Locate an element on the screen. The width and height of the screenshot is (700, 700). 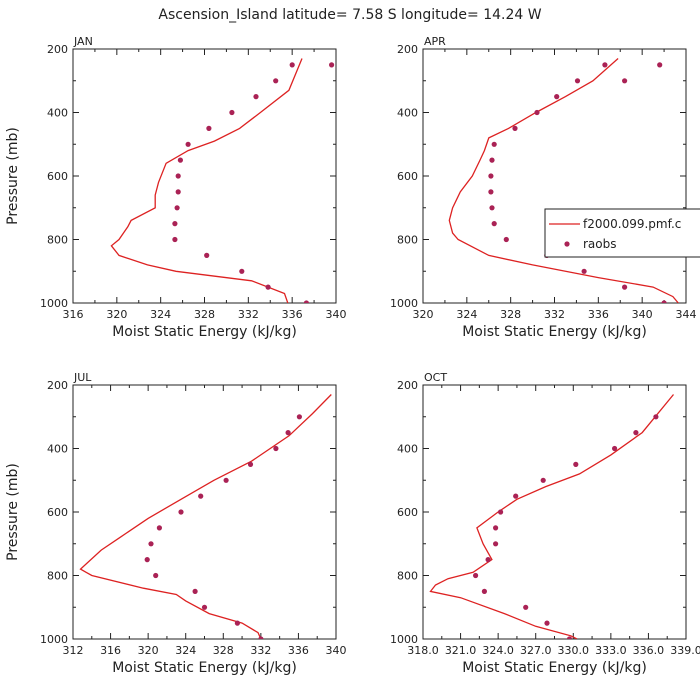
panel-label-apr: APR is located at coordinates (435, 41).